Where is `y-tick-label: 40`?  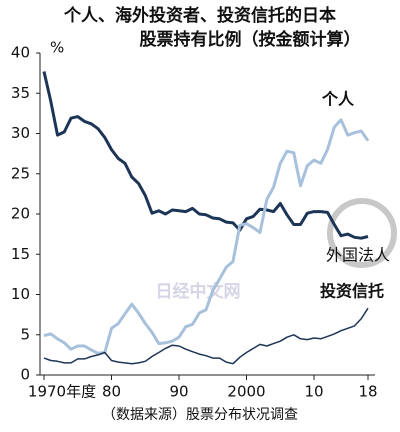
y-tick-label: 40 is located at coordinates (20, 53).